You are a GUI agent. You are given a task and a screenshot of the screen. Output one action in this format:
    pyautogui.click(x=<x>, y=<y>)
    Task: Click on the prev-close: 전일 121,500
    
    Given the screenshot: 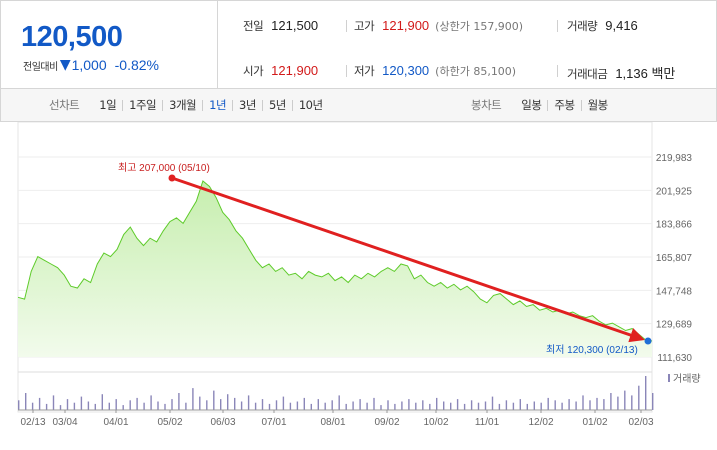 What is the action you would take?
    pyautogui.click(x=280, y=26)
    